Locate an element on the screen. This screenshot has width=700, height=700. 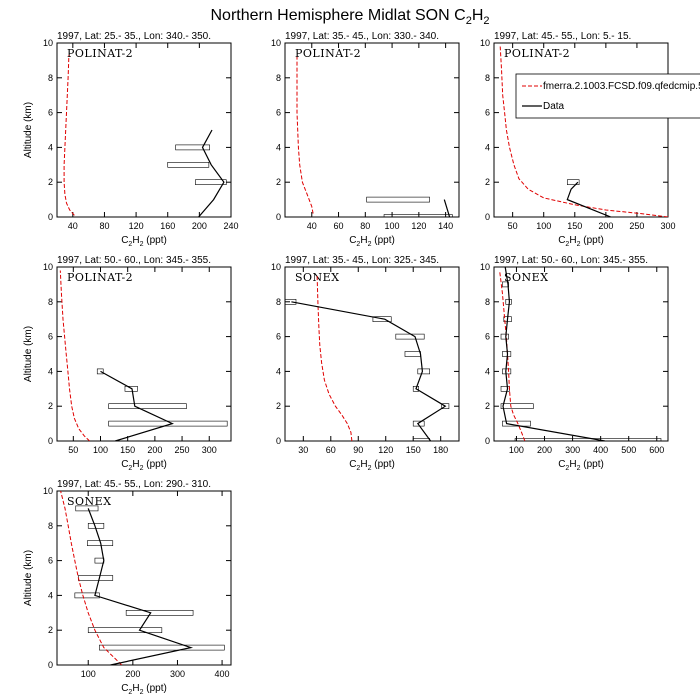
x-tick-label: 100 is located at coordinates (100, 450).